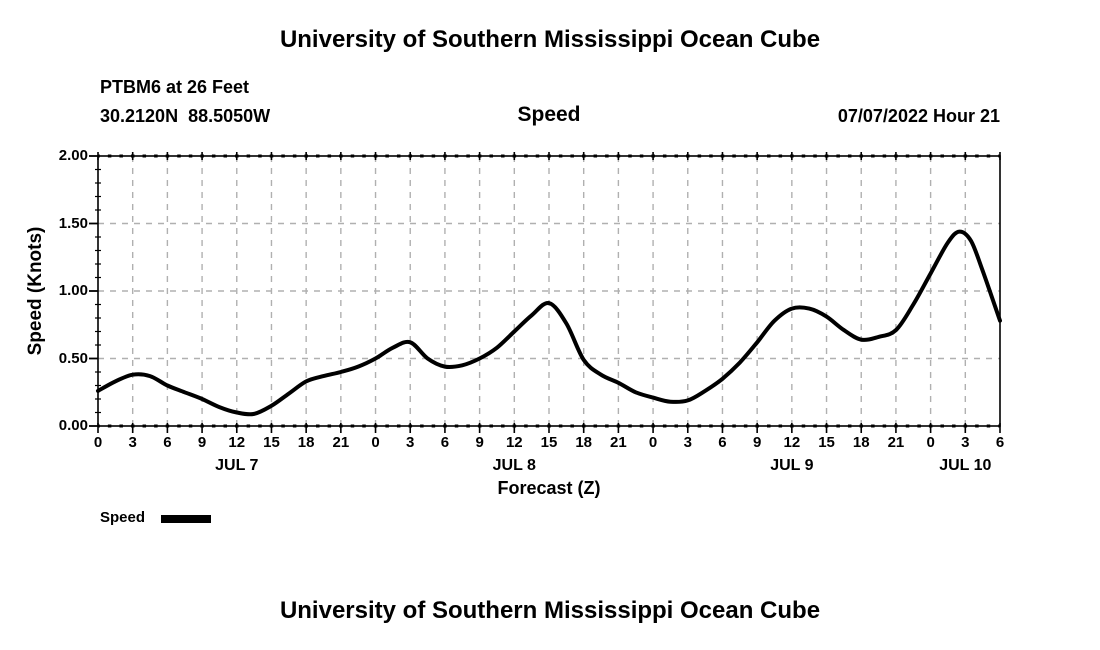 The width and height of the screenshot is (1100, 650). Describe the element at coordinates (514, 465) in the screenshot. I see `day-label: JUL 8` at that location.